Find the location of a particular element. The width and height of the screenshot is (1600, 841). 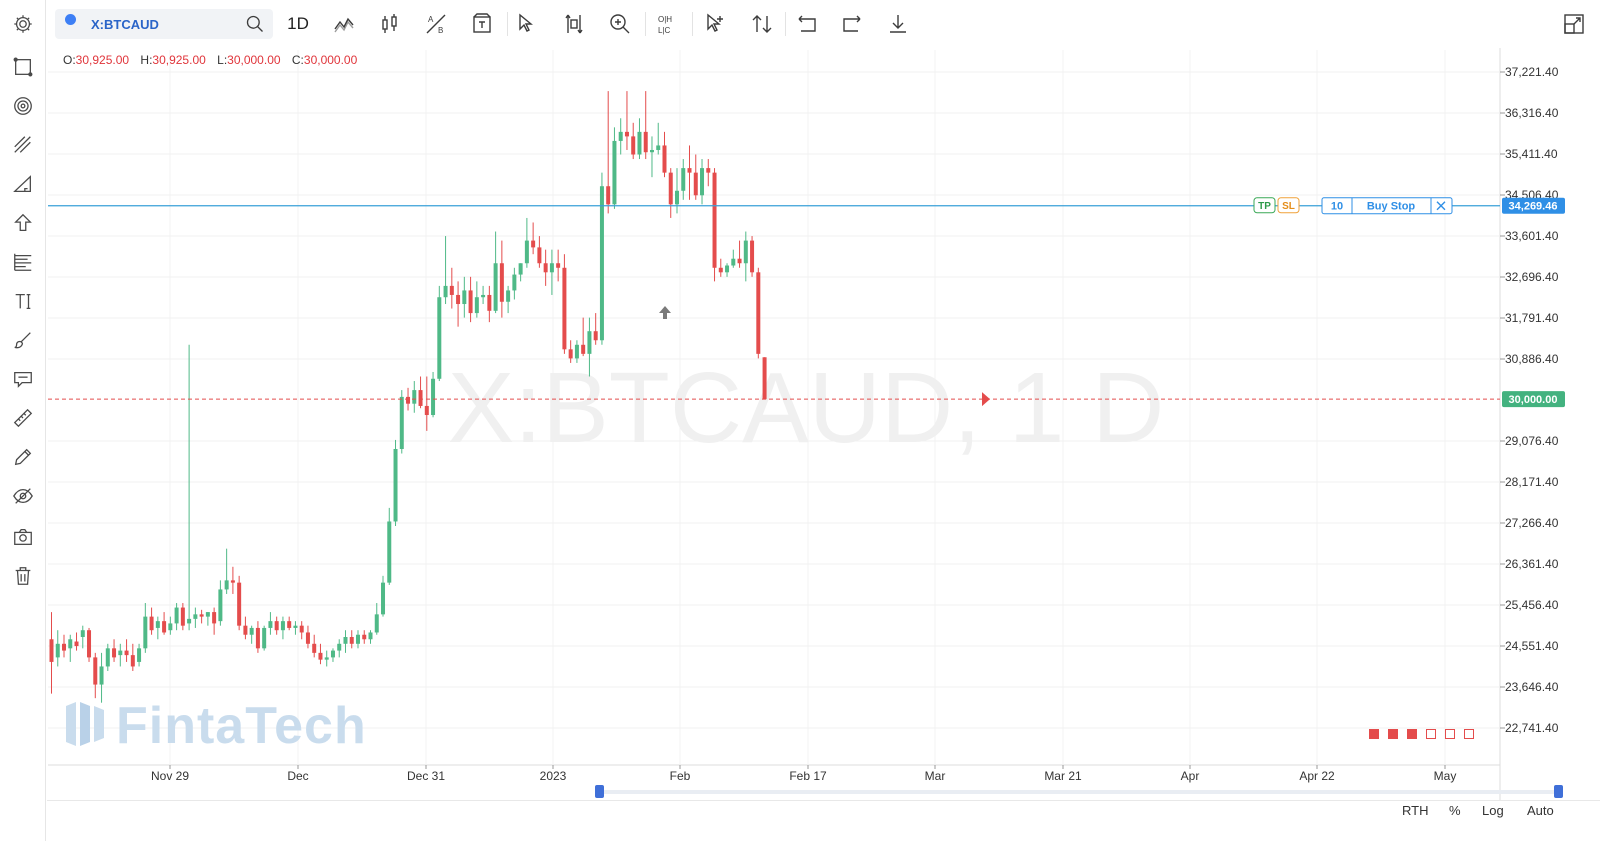

candlestick-icon is located at coordinates (390, 24).